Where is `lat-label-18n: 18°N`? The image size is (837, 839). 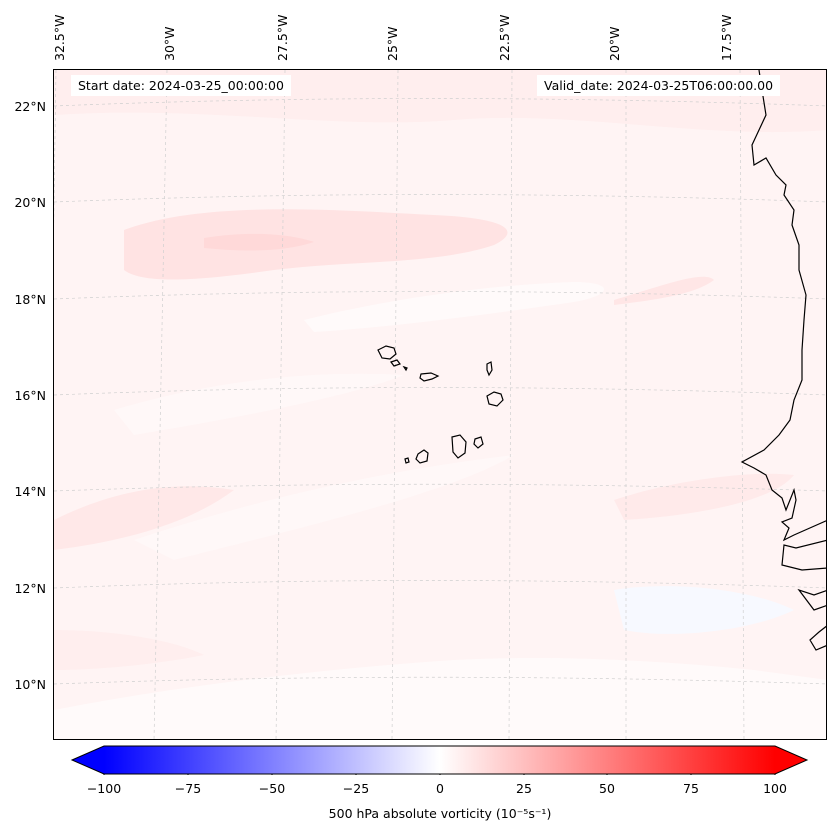 lat-label-18n: 18°N is located at coordinates (30, 299).